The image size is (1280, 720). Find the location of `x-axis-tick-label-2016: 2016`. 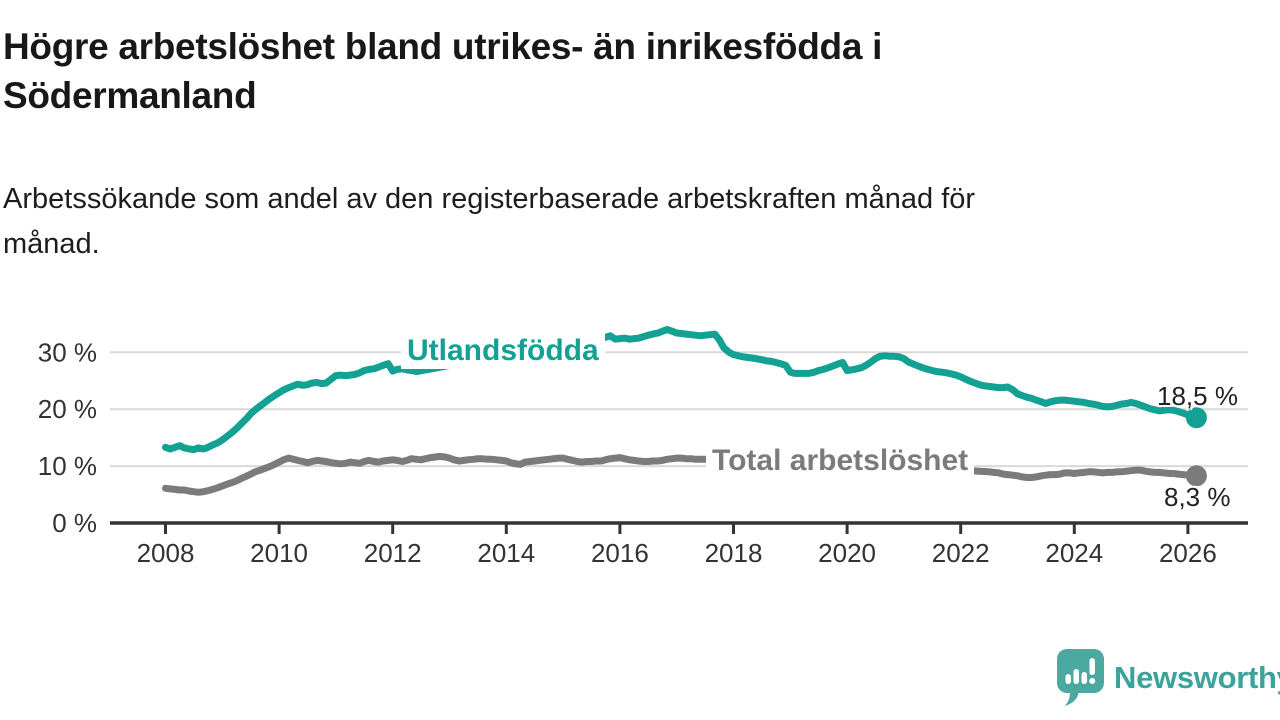

x-axis-tick-label-2016: 2016 is located at coordinates (620, 553).